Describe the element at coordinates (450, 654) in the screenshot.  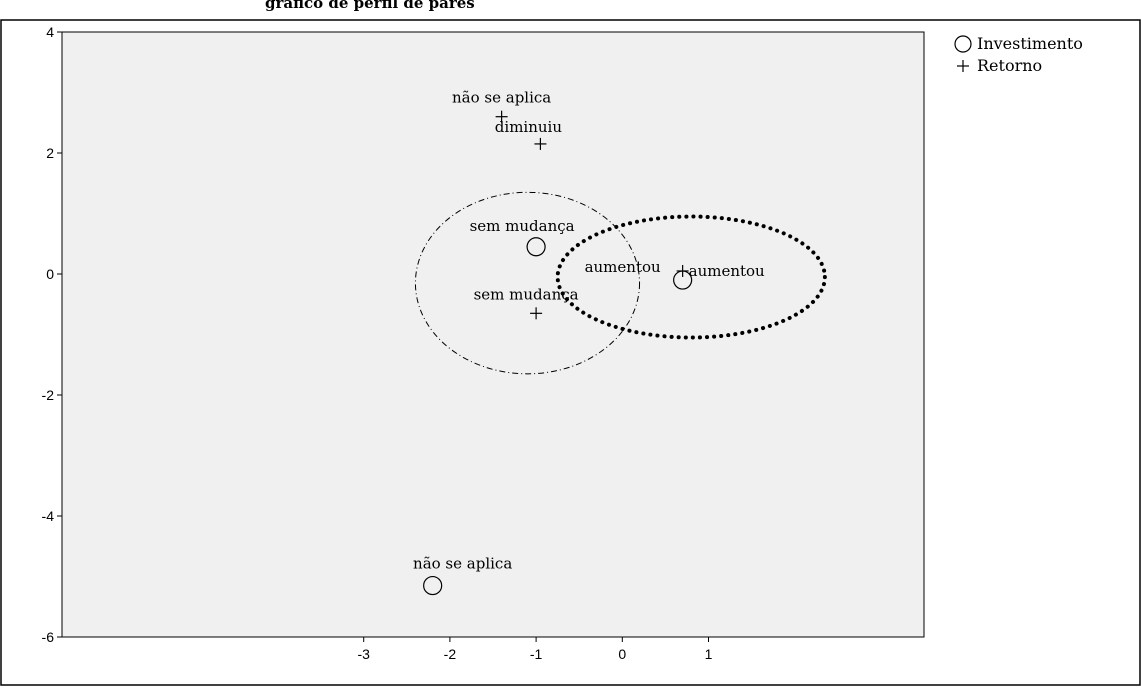
I see `x-tick-label: -2` at that location.